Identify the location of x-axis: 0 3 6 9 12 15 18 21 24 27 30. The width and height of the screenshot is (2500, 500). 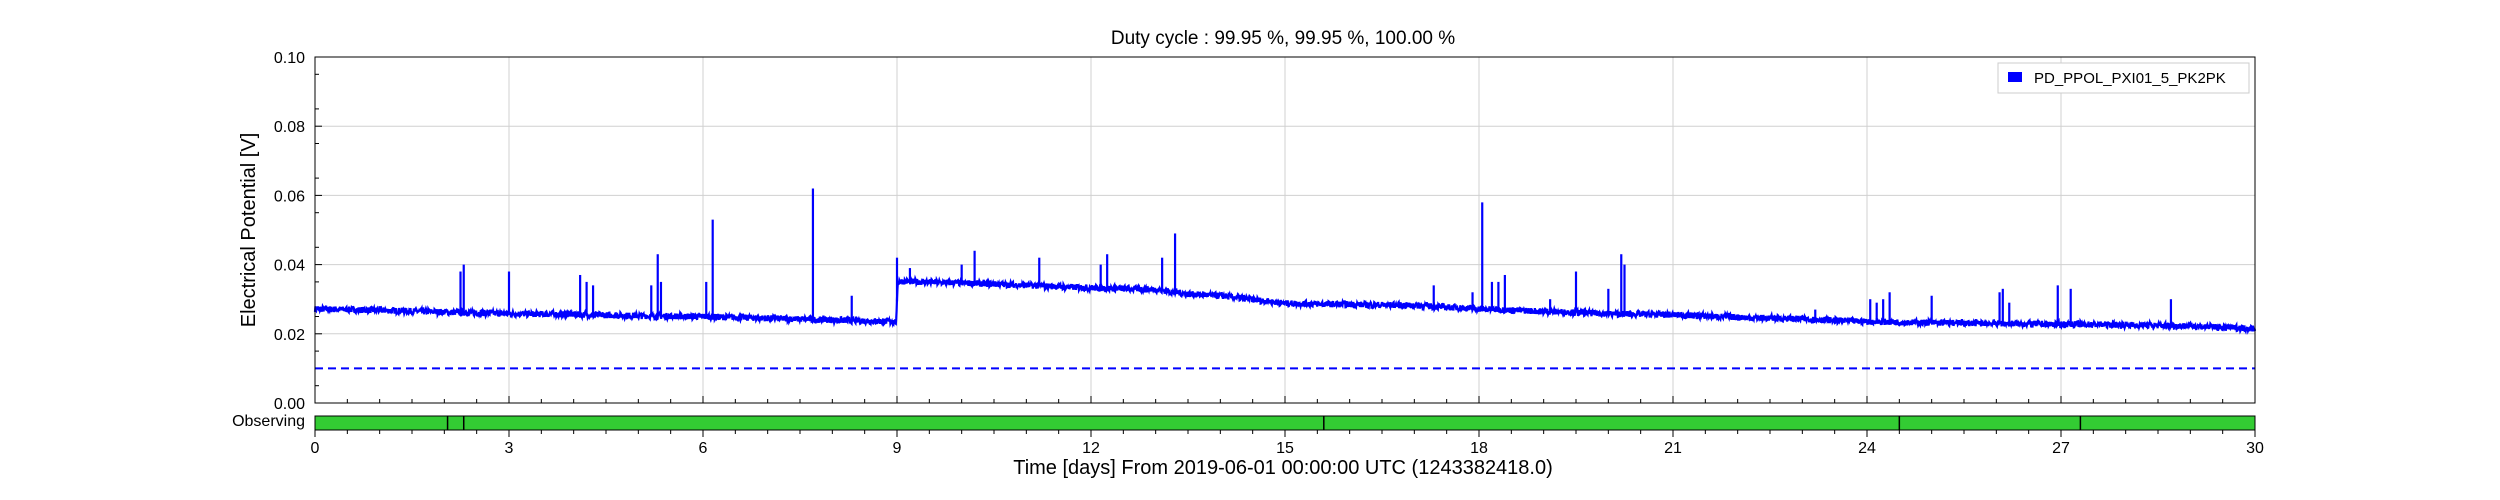
(1287, 426).